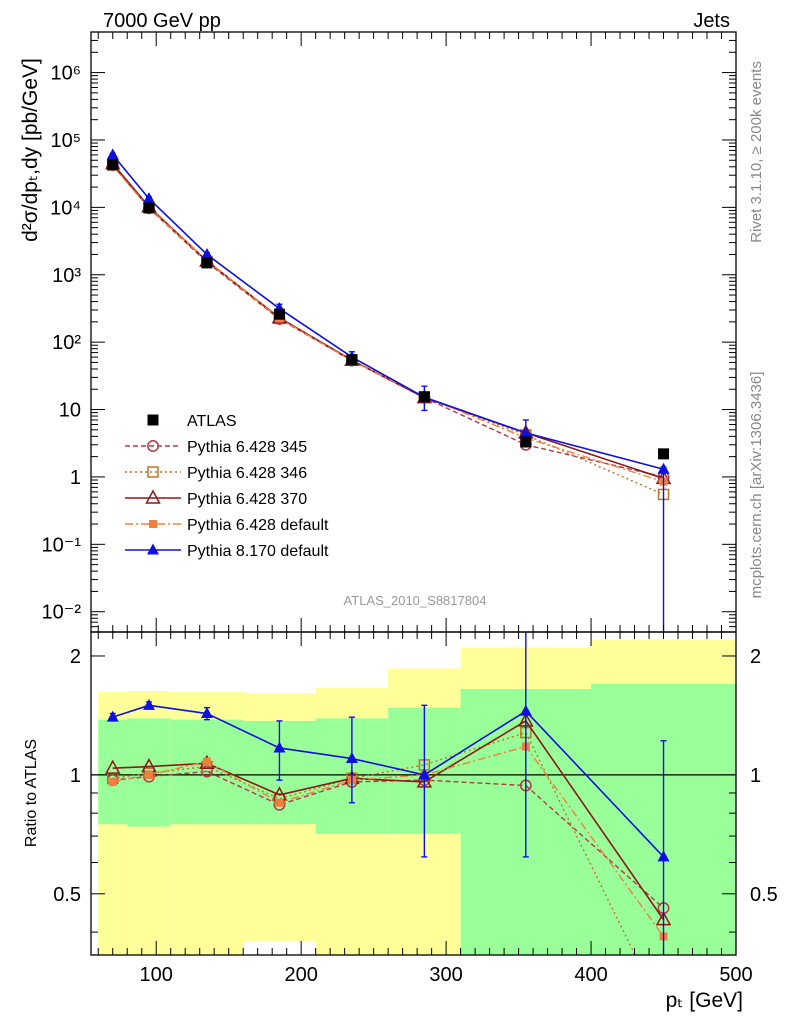  What do you see at coordinates (756, 485) in the screenshot?
I see `mcplots-label: mcplots.cern.ch [arXiv:1306.3436]` at bounding box center [756, 485].